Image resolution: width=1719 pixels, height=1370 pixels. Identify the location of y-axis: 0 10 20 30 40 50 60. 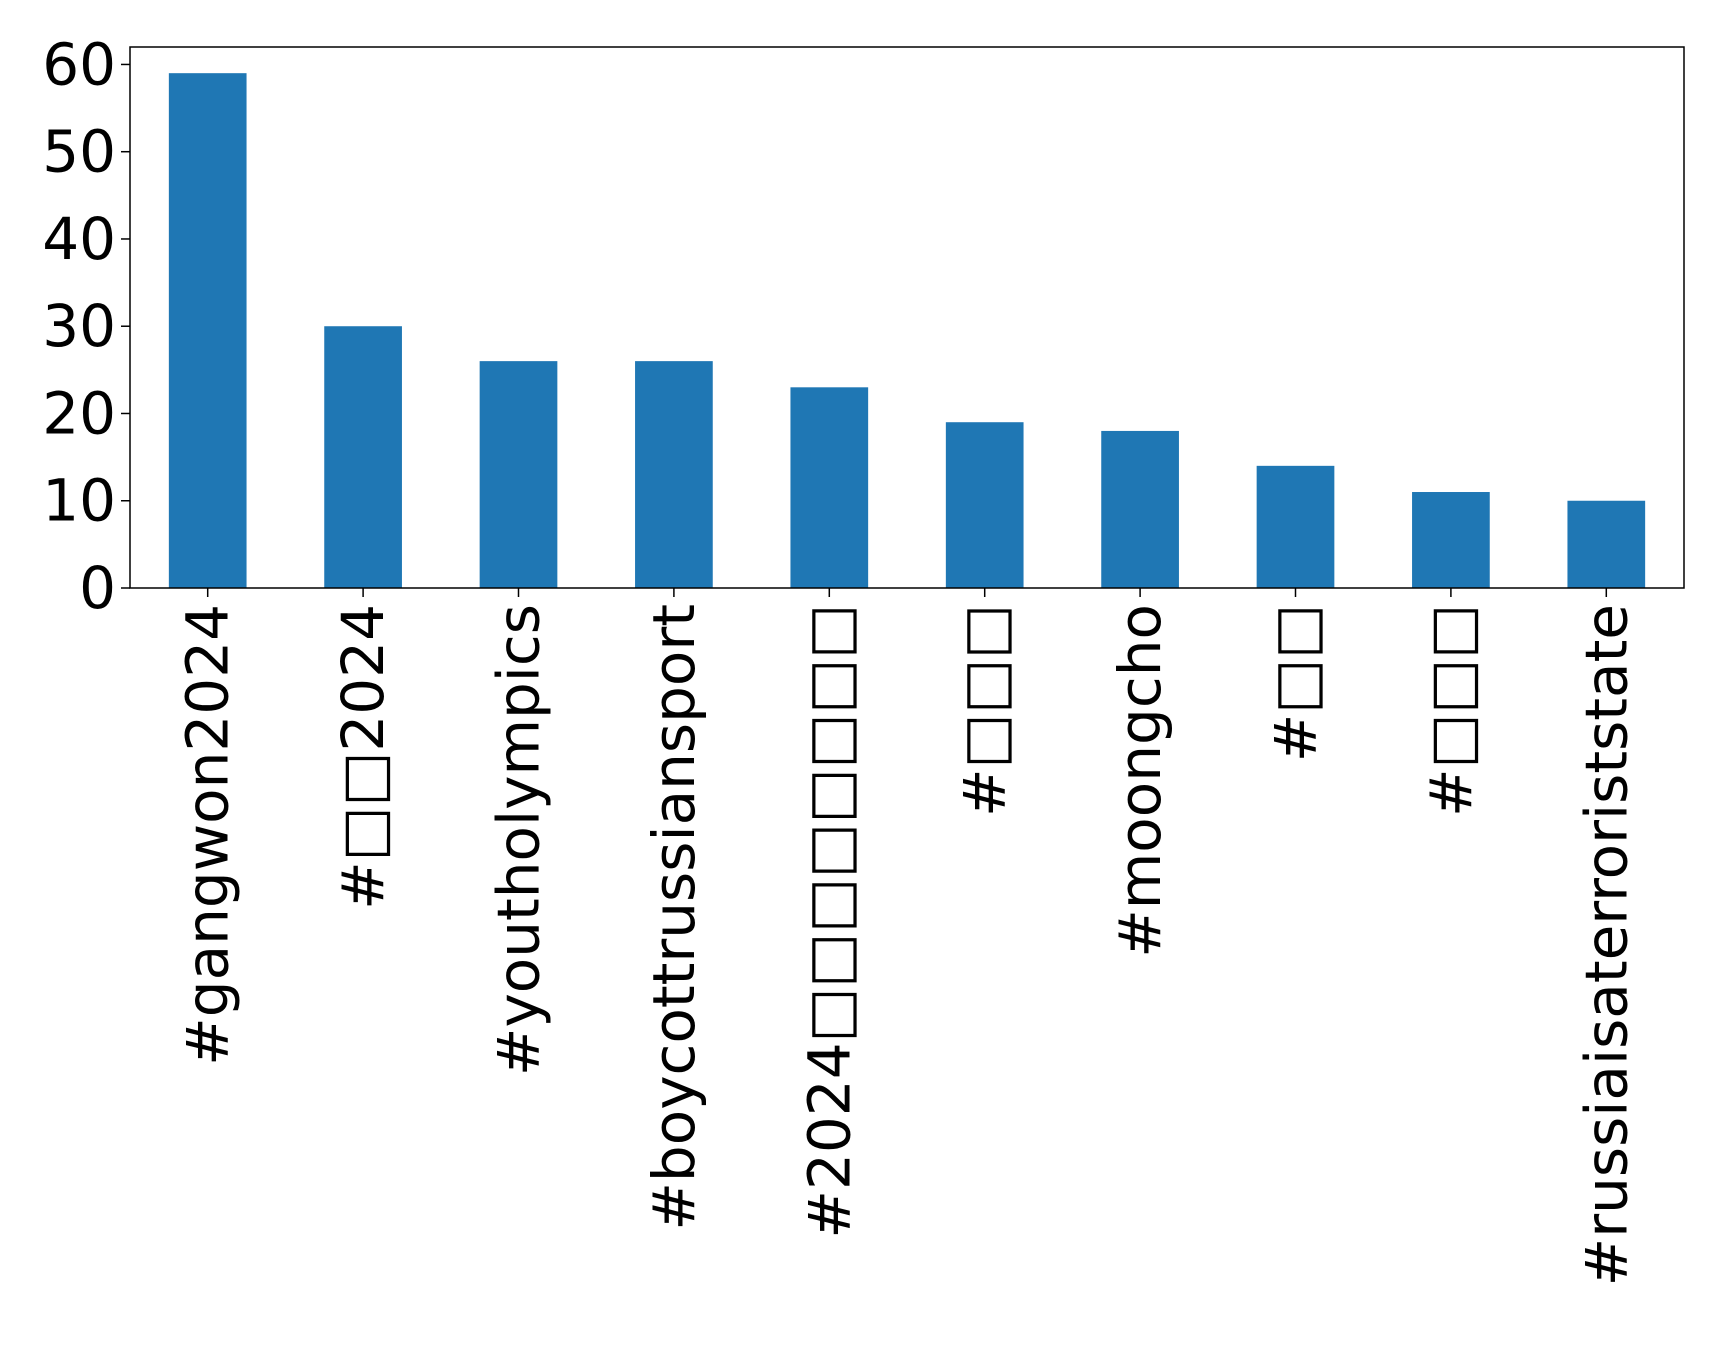
(86, 326).